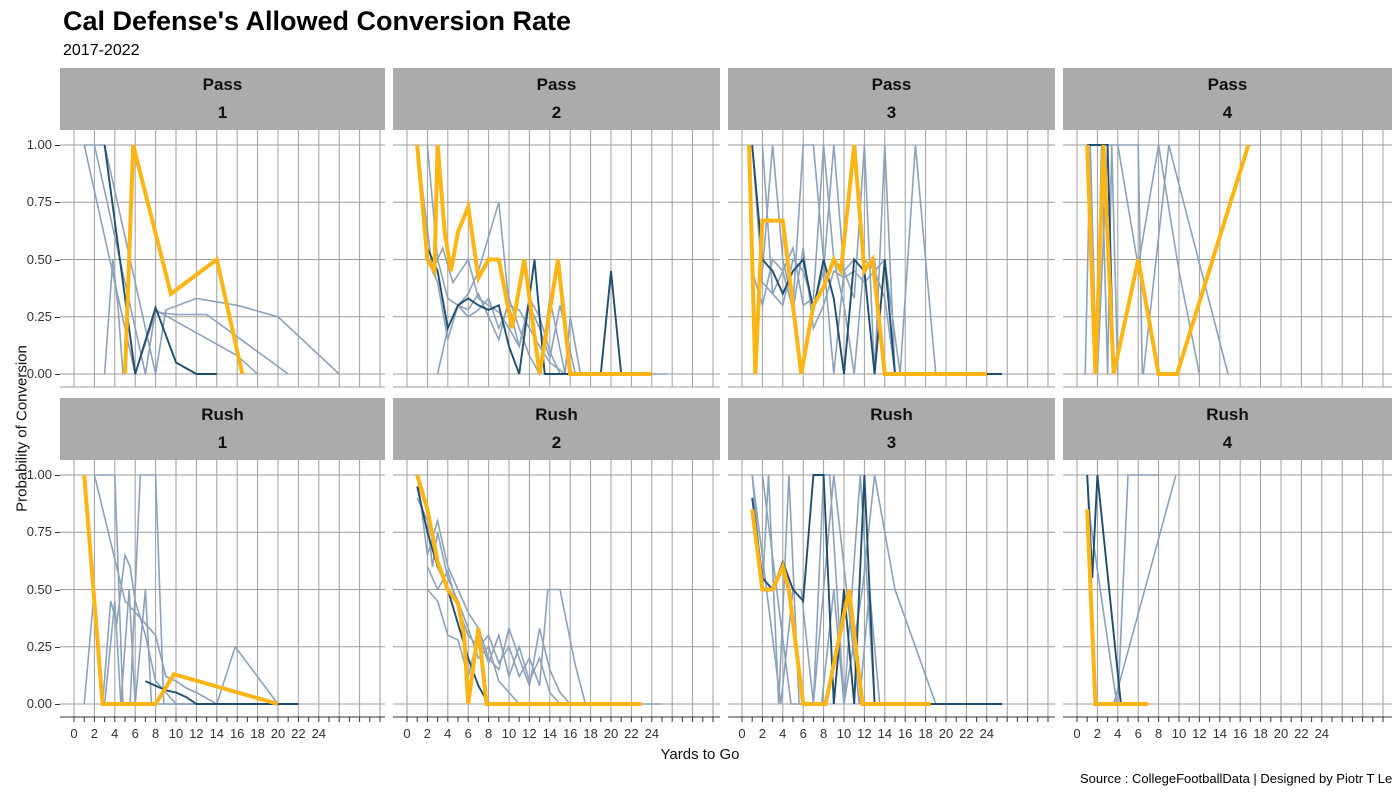 The image size is (1400, 800). I want to click on facet-strip-rush-1: Rush 1, so click(222, 429).